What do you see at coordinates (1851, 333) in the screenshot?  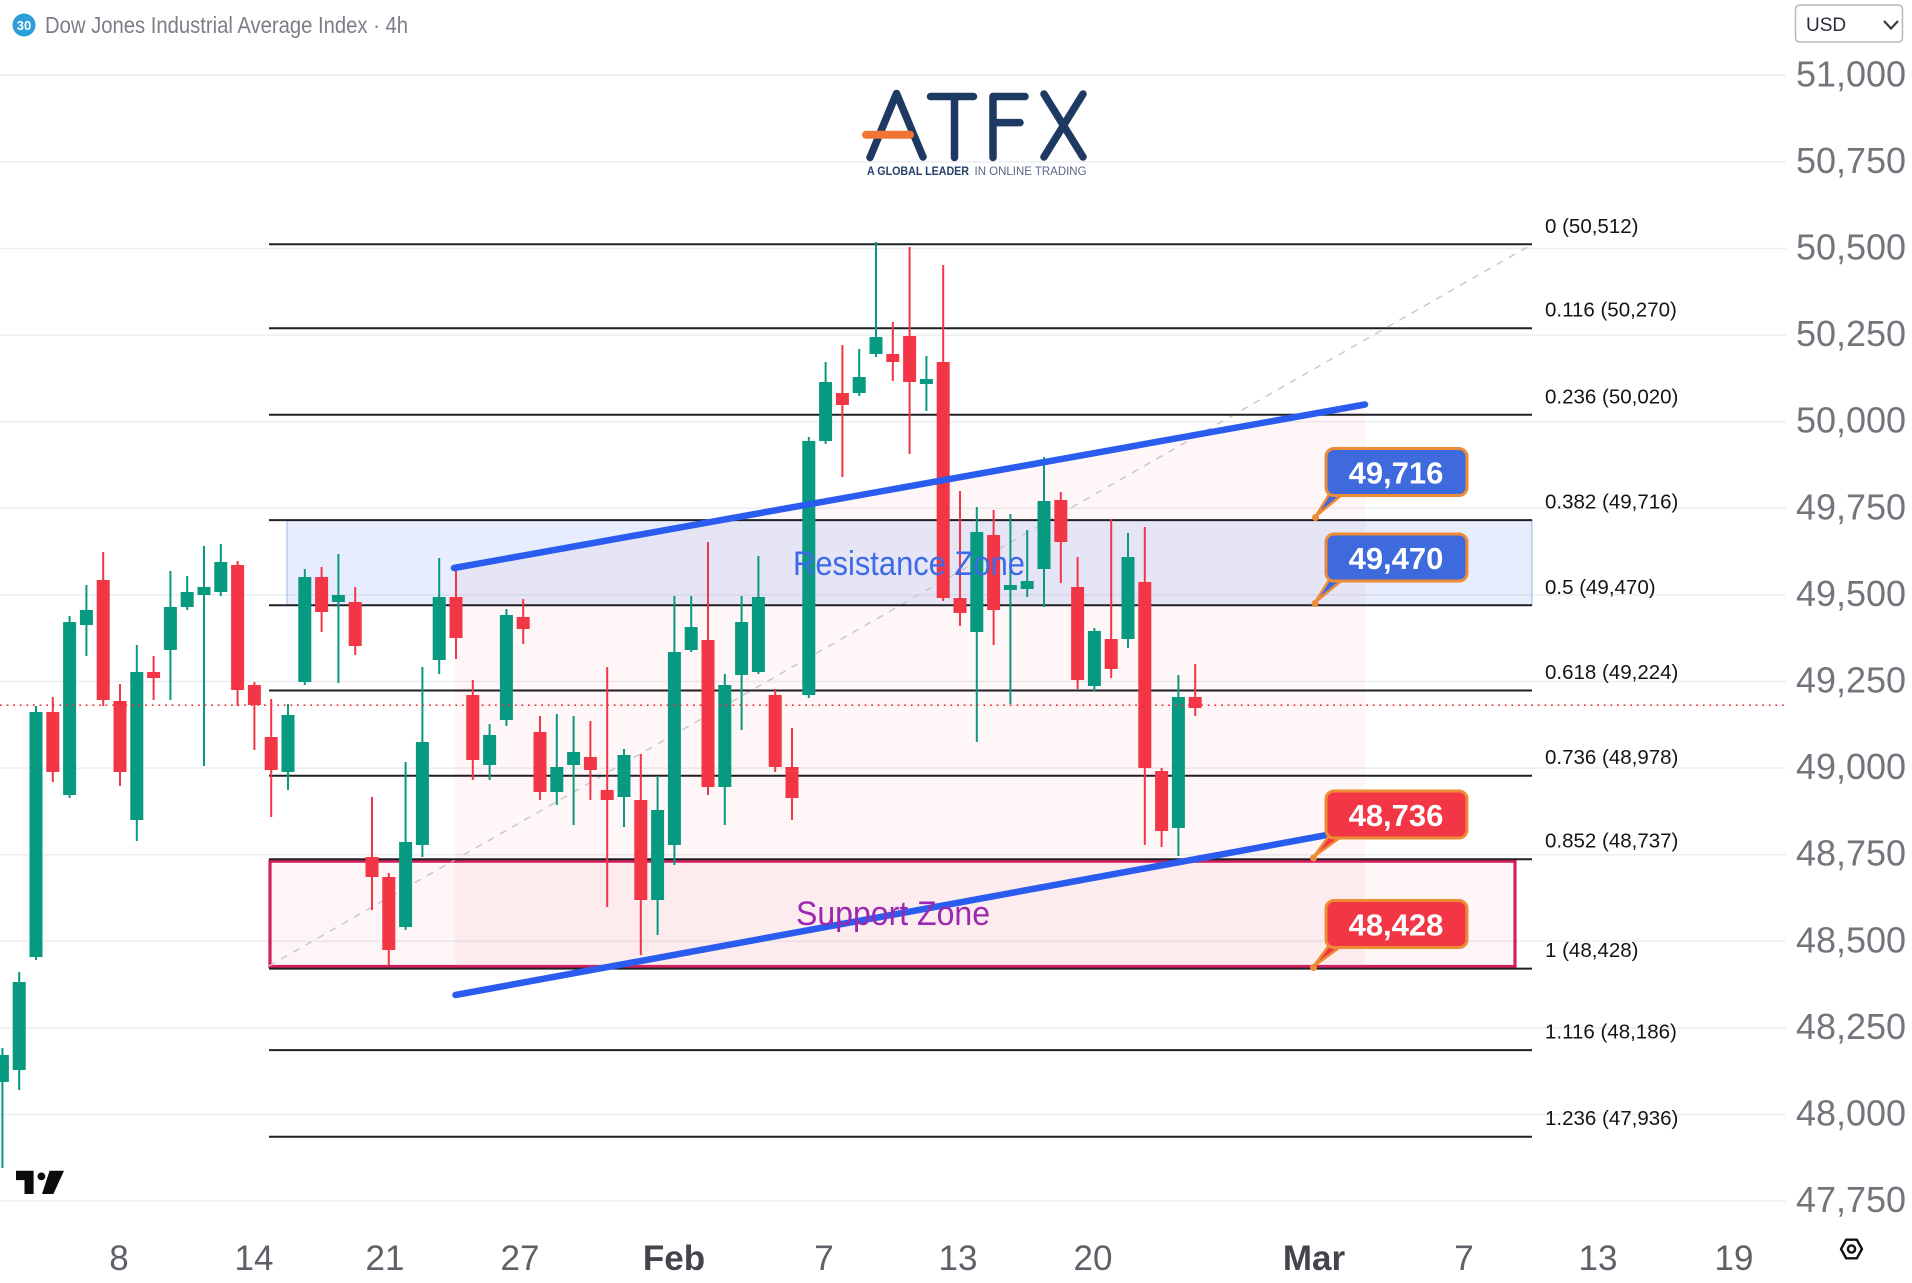 I see `svg-text: 50,250` at bounding box center [1851, 333].